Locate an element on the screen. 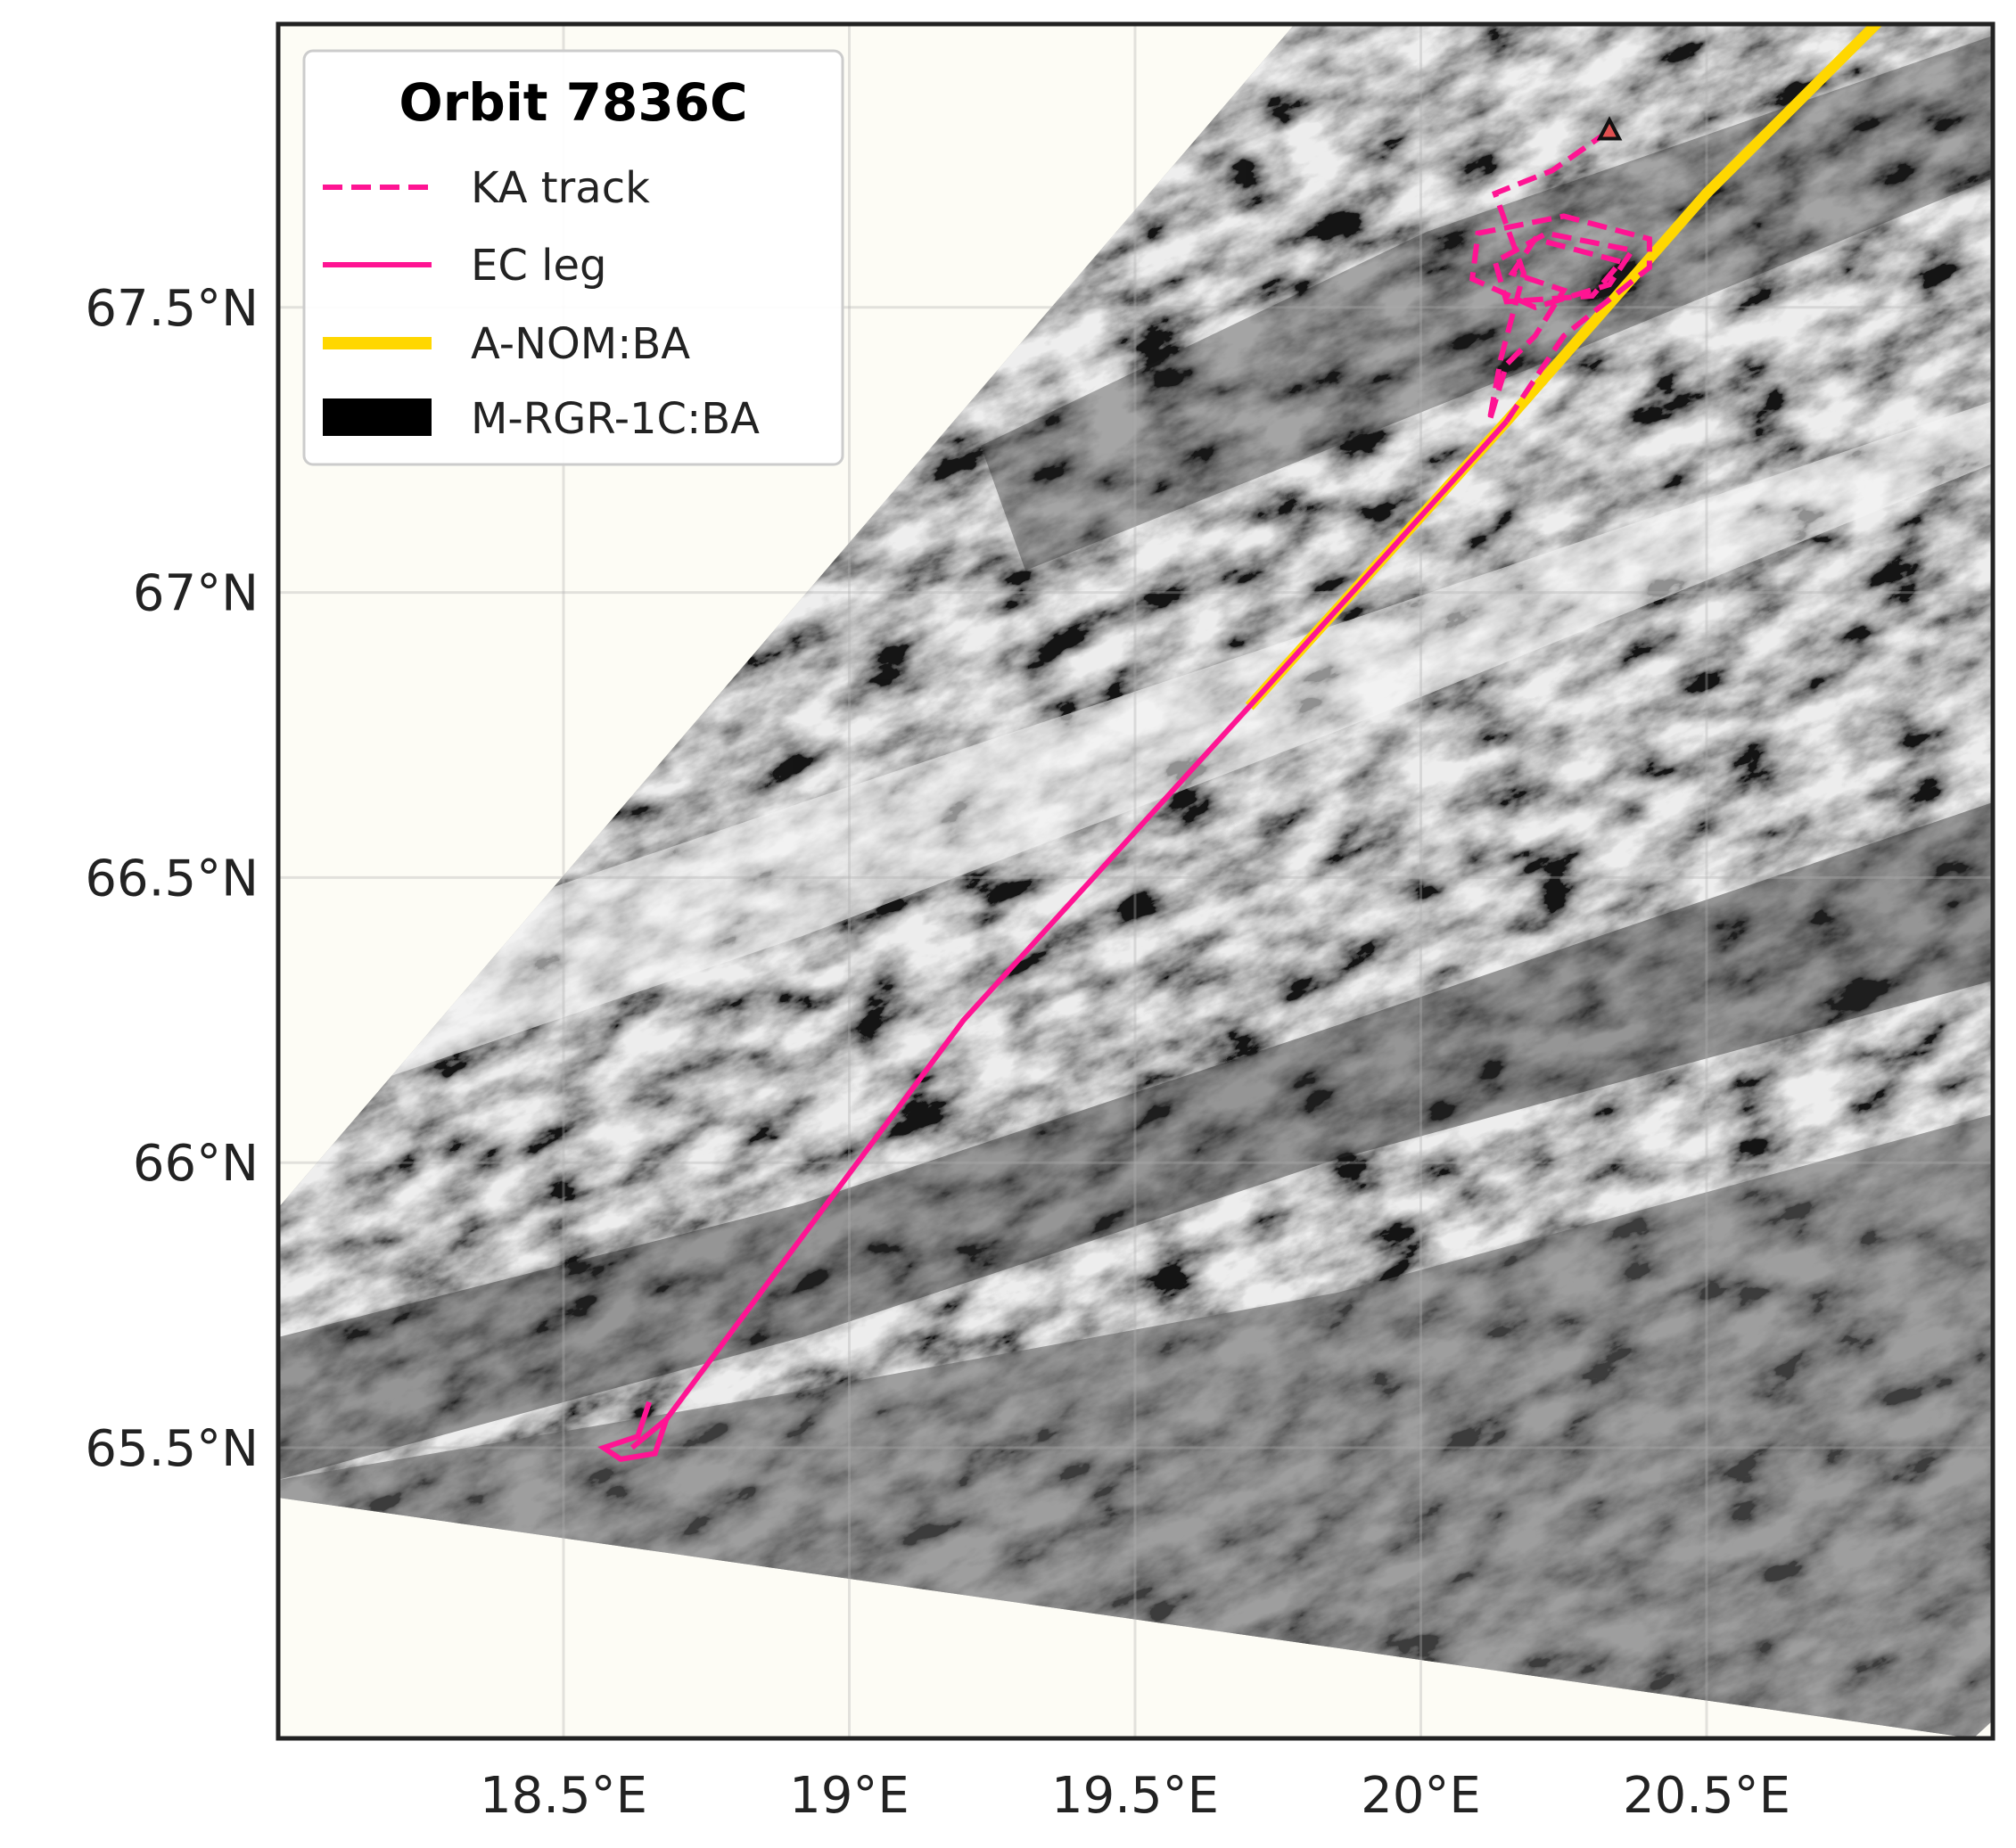  y-tick-label: 66.5°N is located at coordinates (172, 879).